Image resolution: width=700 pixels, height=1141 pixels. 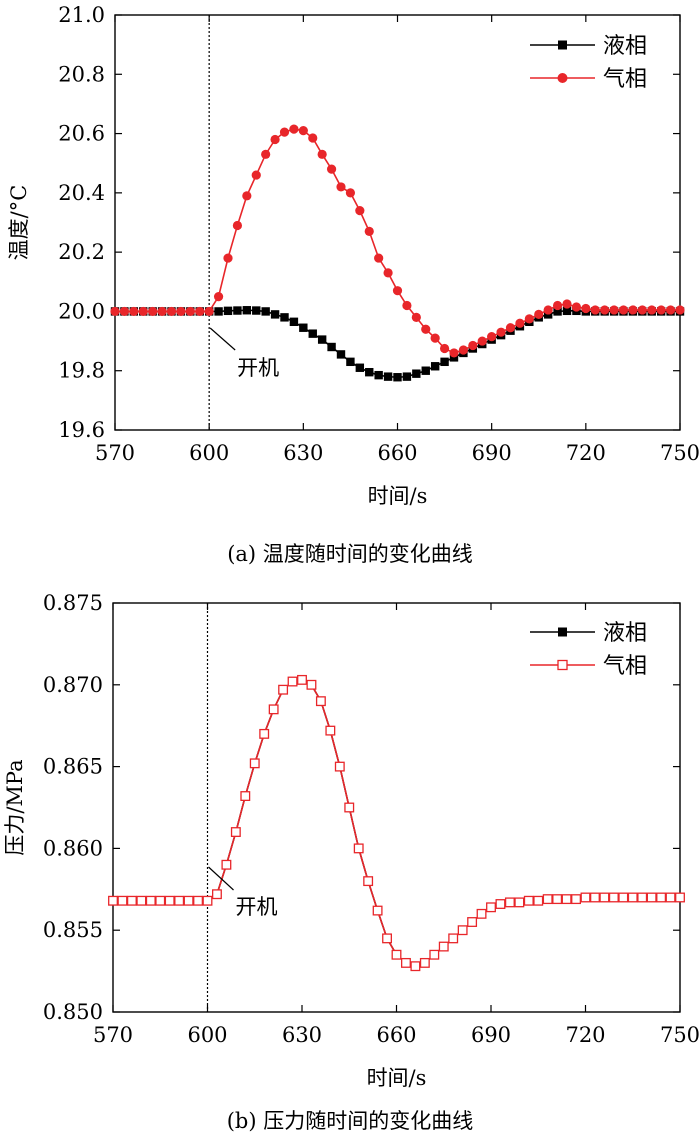 I want to click on annotation-startup: 开机, so click(x=258, y=368).